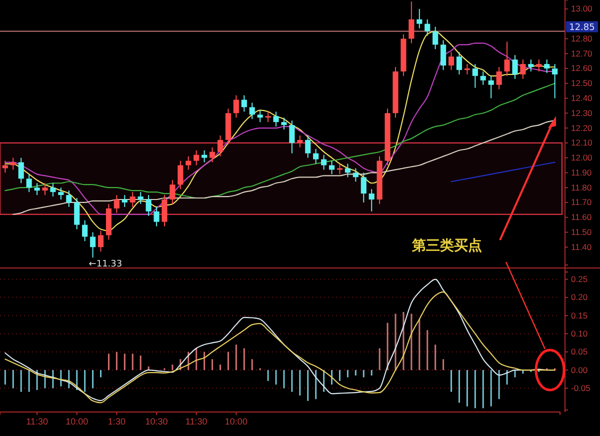 The height and width of the screenshot is (436, 600). Describe the element at coordinates (582, 27) in the screenshot. I see `ref-line-label: 12.85` at that location.